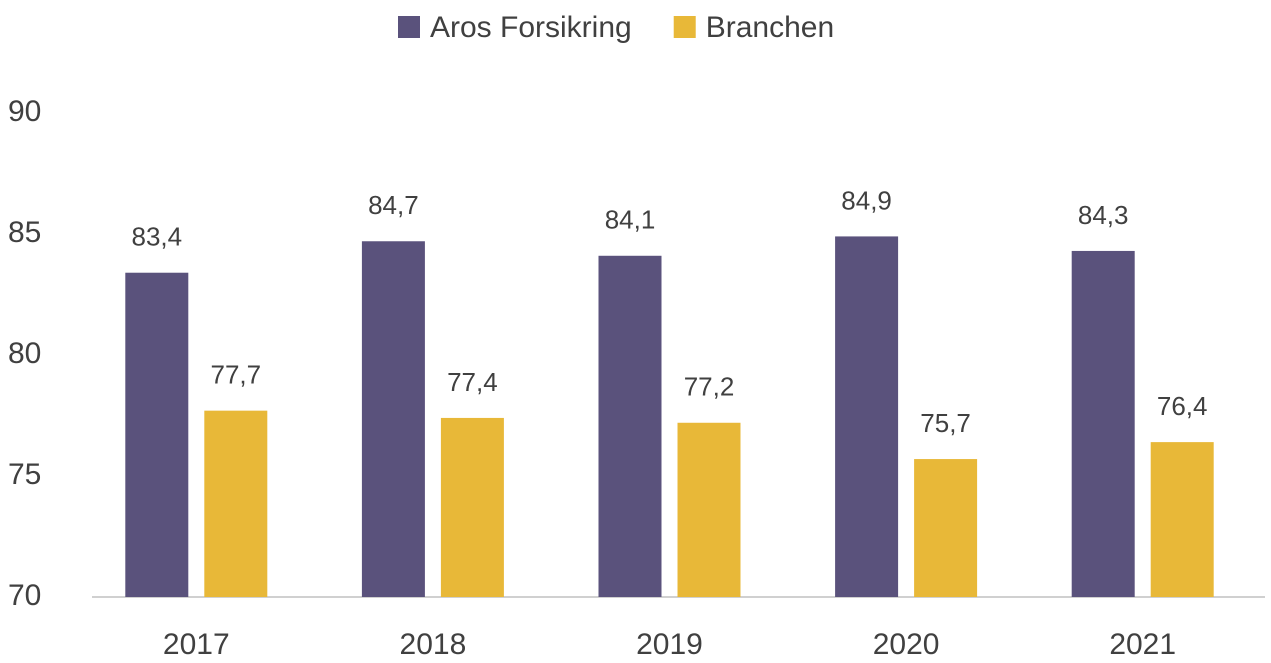  Describe the element at coordinates (196, 644) in the screenshot. I see `x-tick-label: 2017` at that location.